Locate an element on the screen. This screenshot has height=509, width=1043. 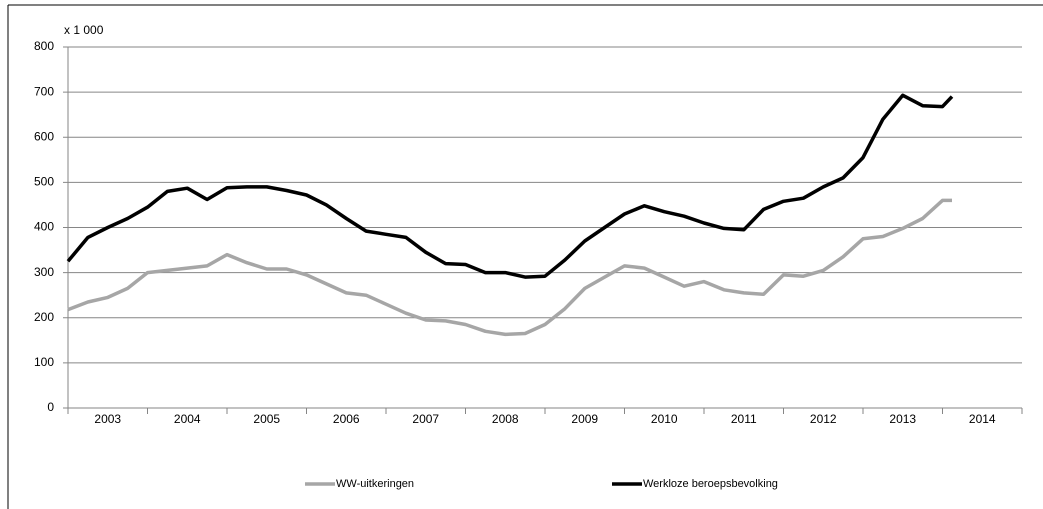
x-tick-label: 2008 is located at coordinates (505, 419).